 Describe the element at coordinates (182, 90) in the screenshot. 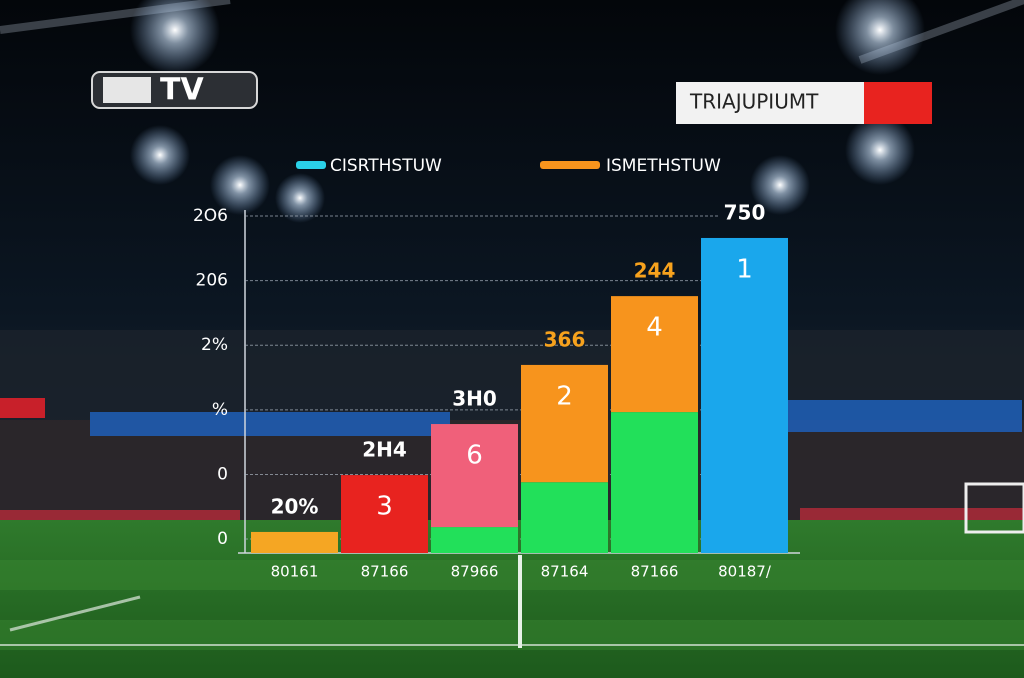

I see `logo-text: TV` at that location.